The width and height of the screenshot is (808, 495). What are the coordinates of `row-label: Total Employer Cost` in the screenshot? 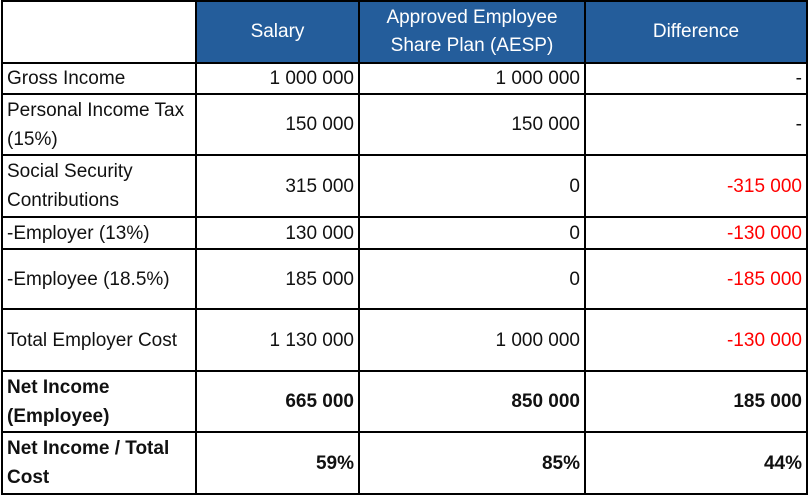 It's located at (99, 340).